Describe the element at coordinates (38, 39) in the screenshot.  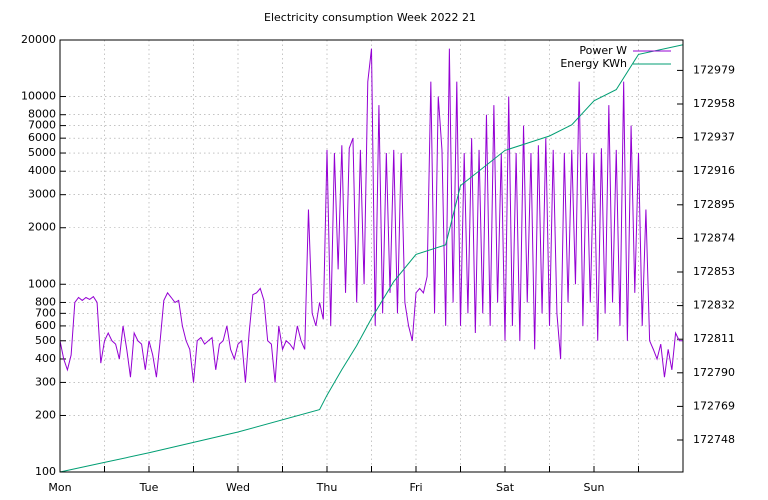
I see `y-tick-label: 20000` at that location.